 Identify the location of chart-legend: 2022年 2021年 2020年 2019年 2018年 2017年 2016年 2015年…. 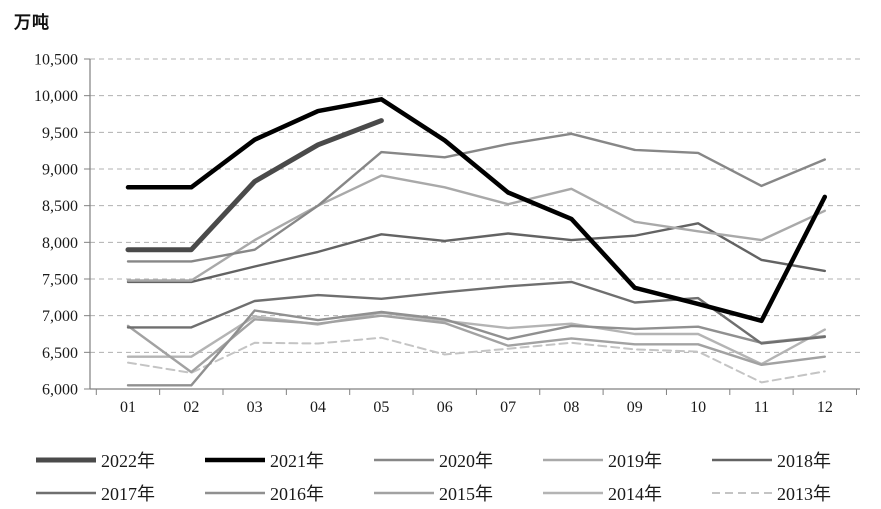
(440, 476).